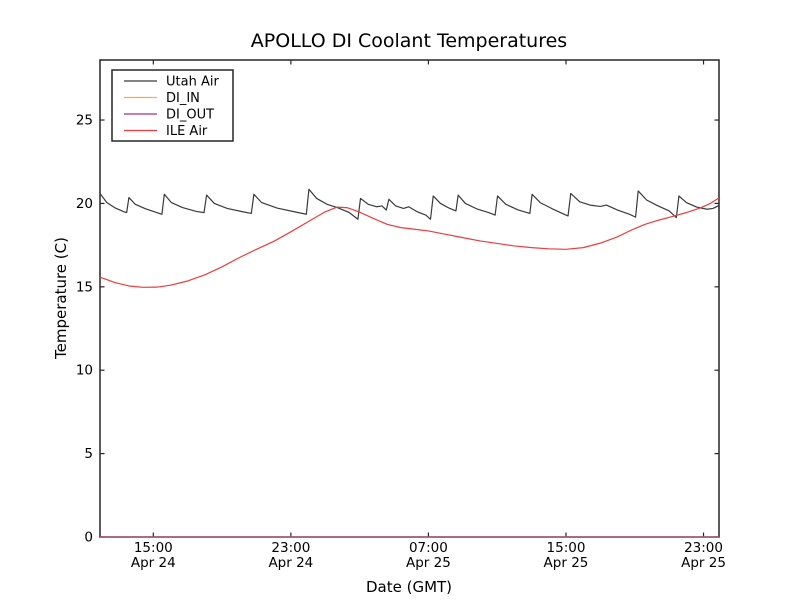  I want to click on y-tick-label: 5, so click(88, 454).